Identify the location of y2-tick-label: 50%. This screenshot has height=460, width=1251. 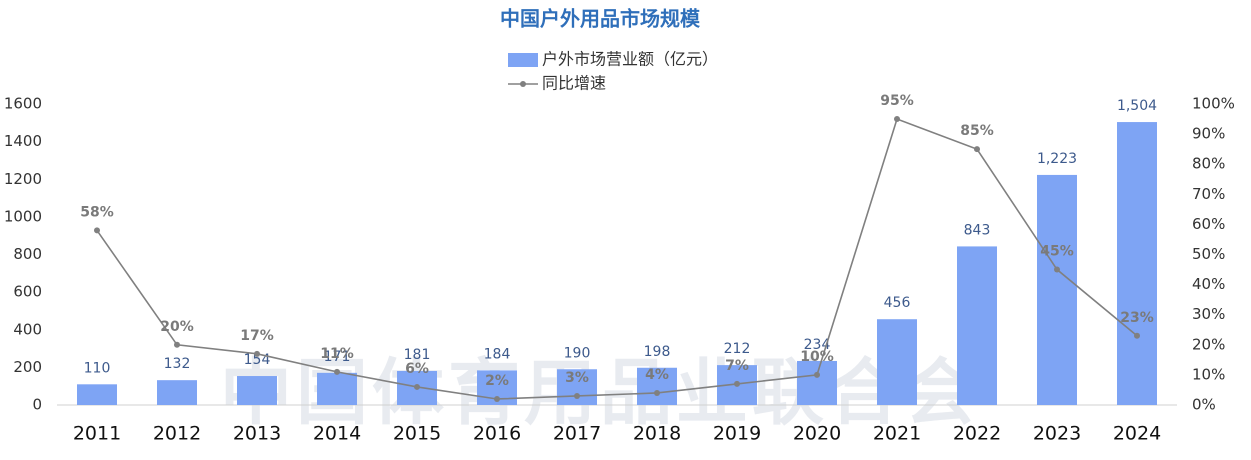
(1208, 254).